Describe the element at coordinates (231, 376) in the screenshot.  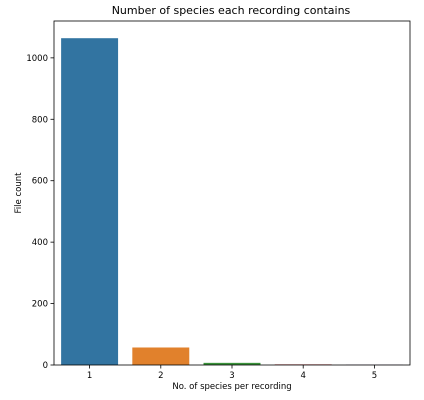
I see `x-tick-label: 3` at that location.